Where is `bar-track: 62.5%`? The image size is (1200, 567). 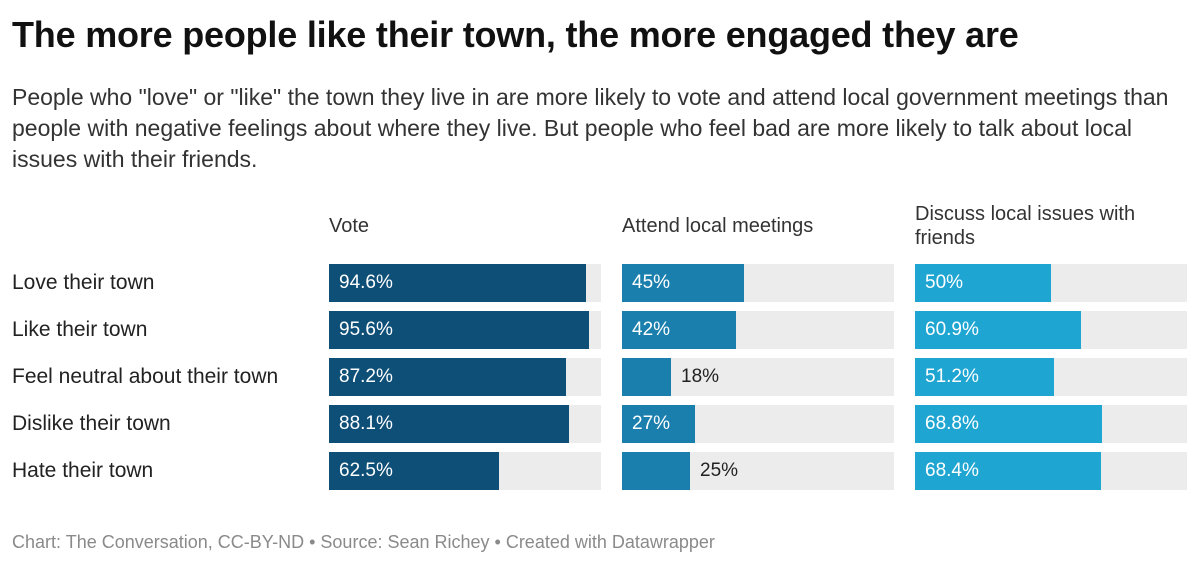 bar-track: 62.5% is located at coordinates (465, 471).